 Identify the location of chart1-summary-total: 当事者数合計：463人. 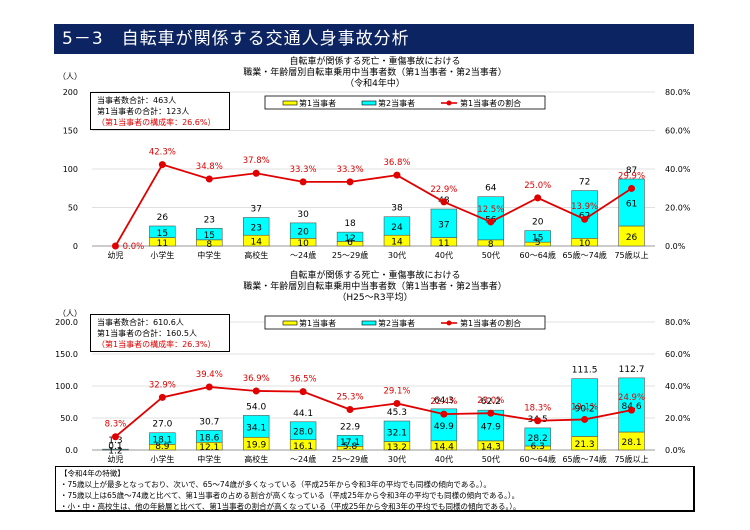
(137, 100).